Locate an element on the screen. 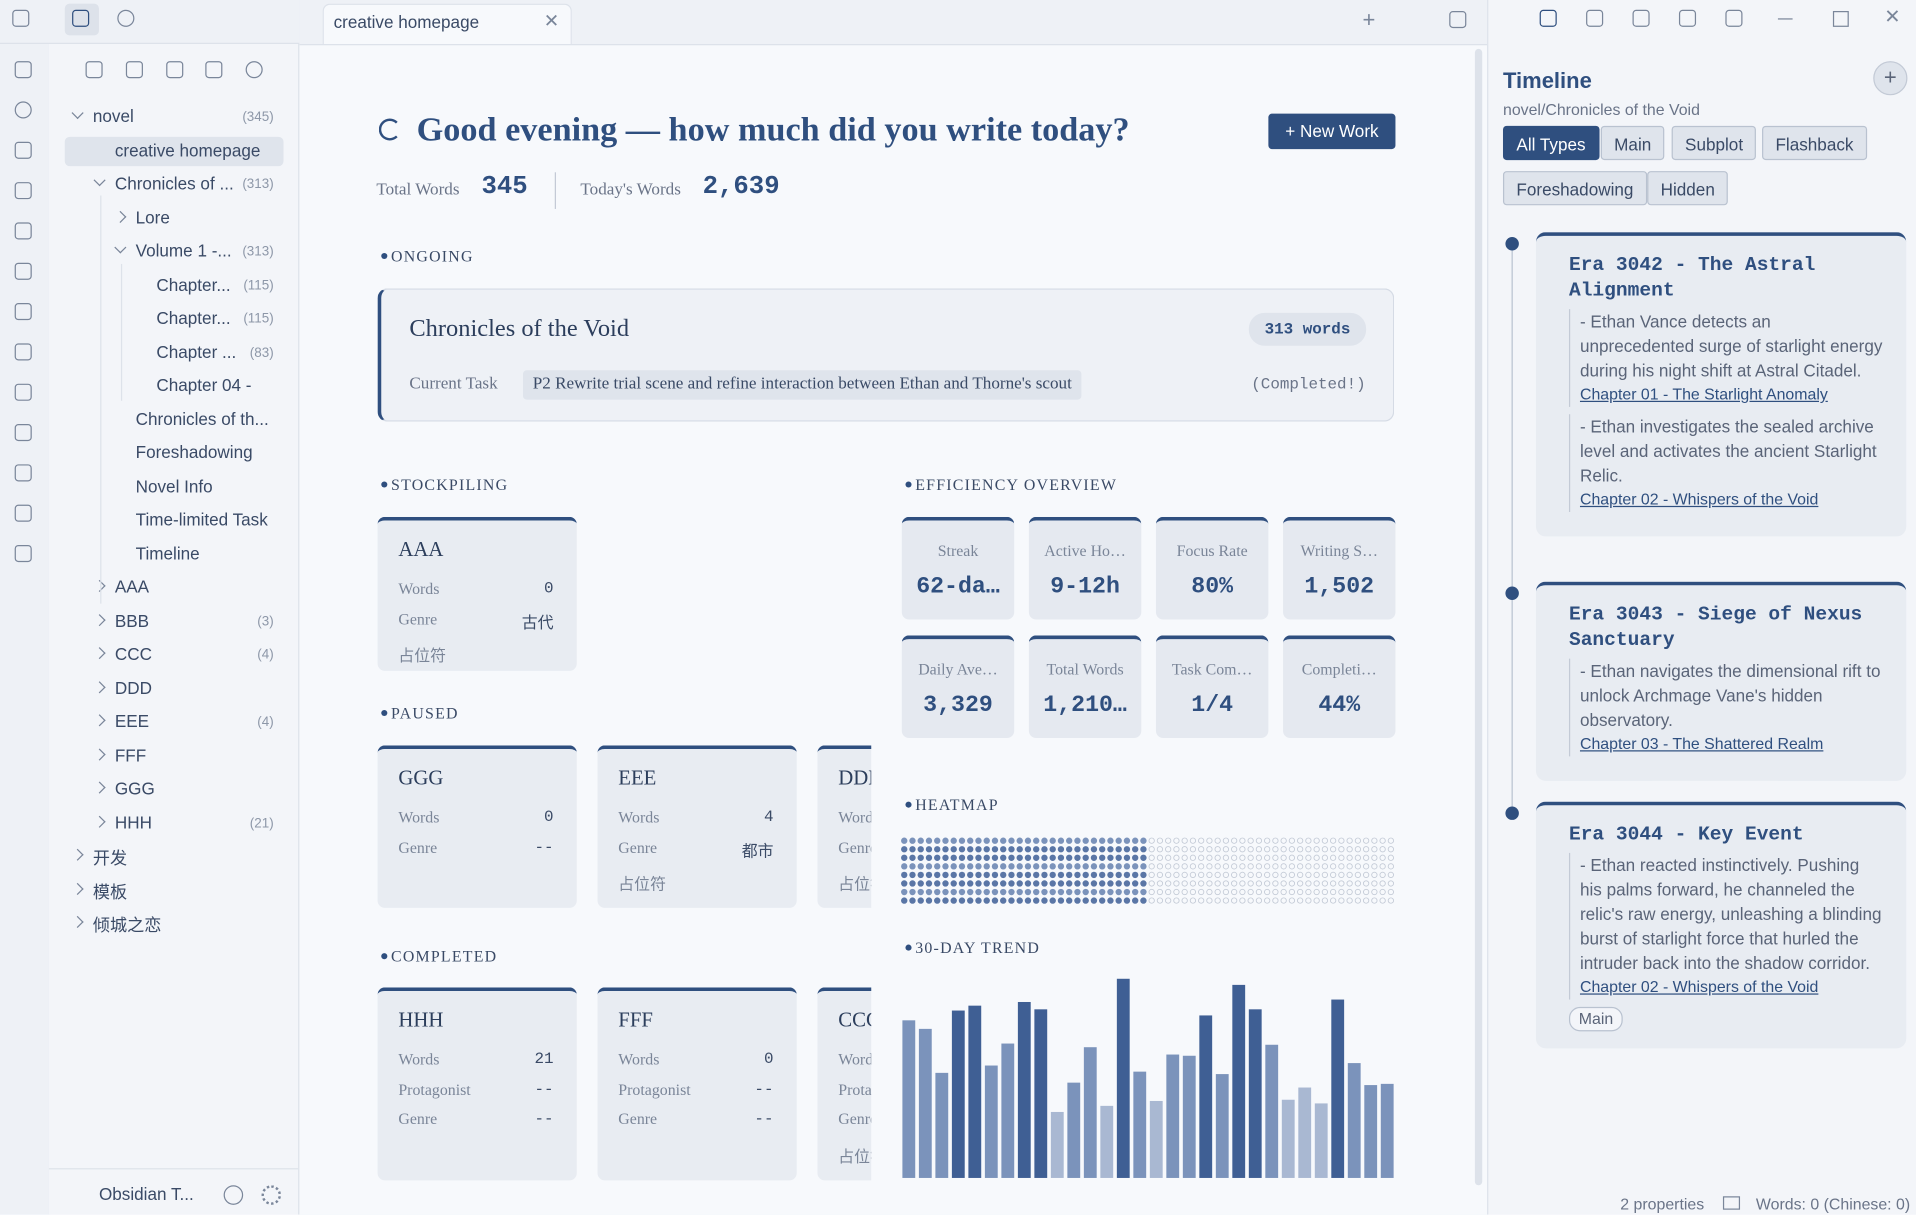 This screenshot has width=1916, height=1215. close-window: ✕ is located at coordinates (1892, 18).